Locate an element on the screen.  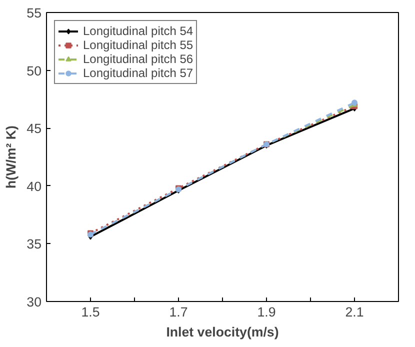
x-tick-label: 1.7 is located at coordinates (178, 312).